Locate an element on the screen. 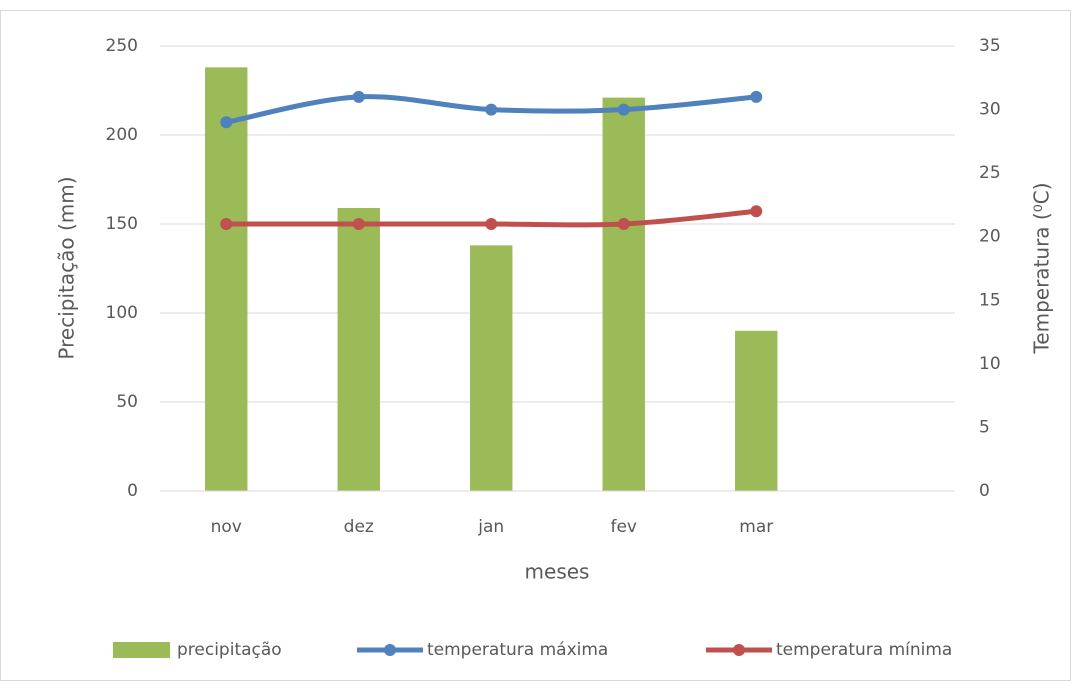 The height and width of the screenshot is (687, 1078). y-tick-label: 150 is located at coordinates (122, 224).